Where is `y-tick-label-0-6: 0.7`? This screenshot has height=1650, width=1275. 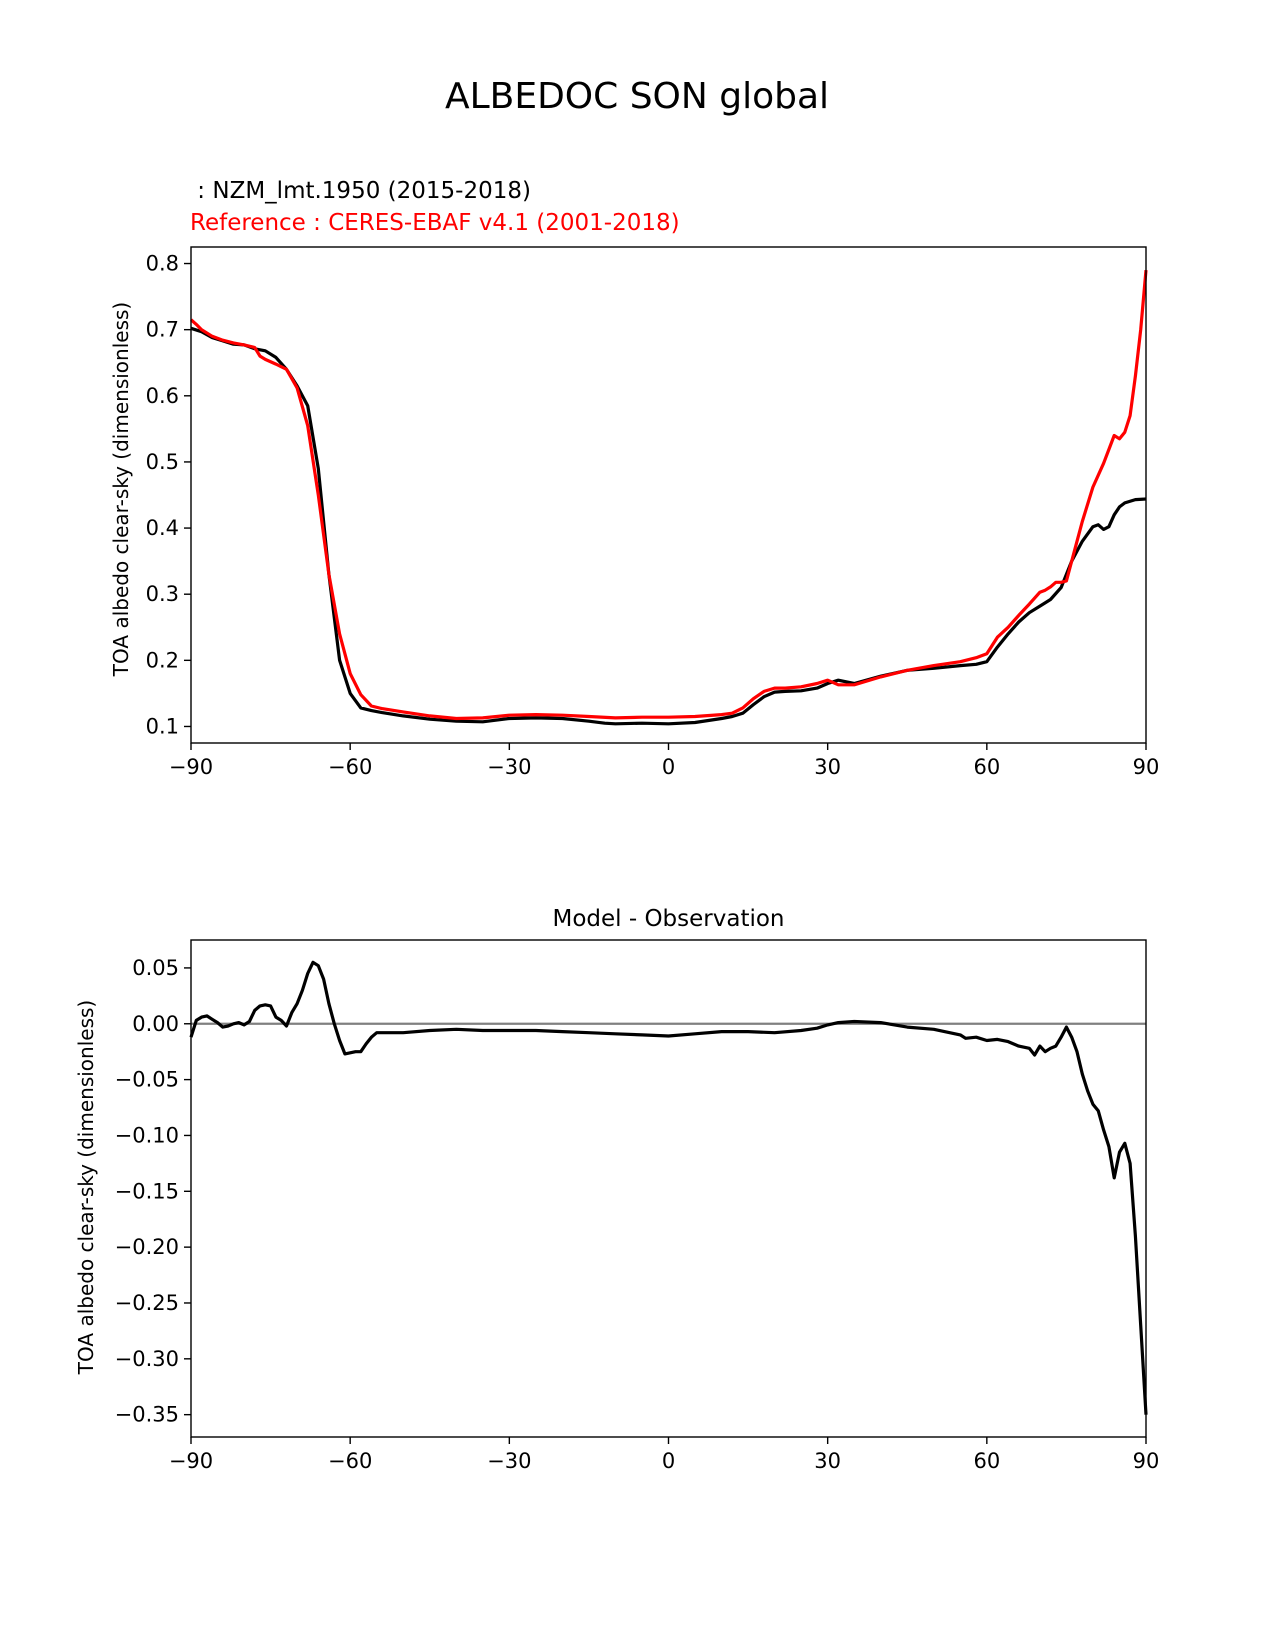 y-tick-label-0-6: 0.7 is located at coordinates (162, 330).